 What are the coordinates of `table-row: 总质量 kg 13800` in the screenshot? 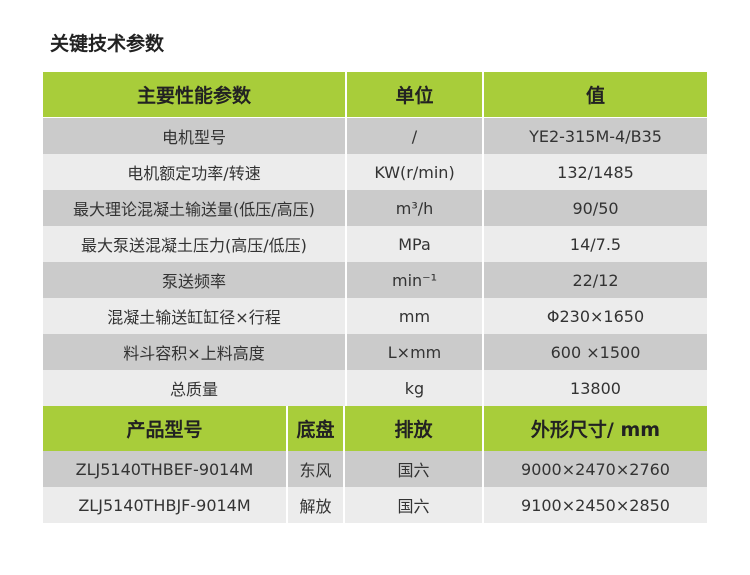 It's located at (375, 388).